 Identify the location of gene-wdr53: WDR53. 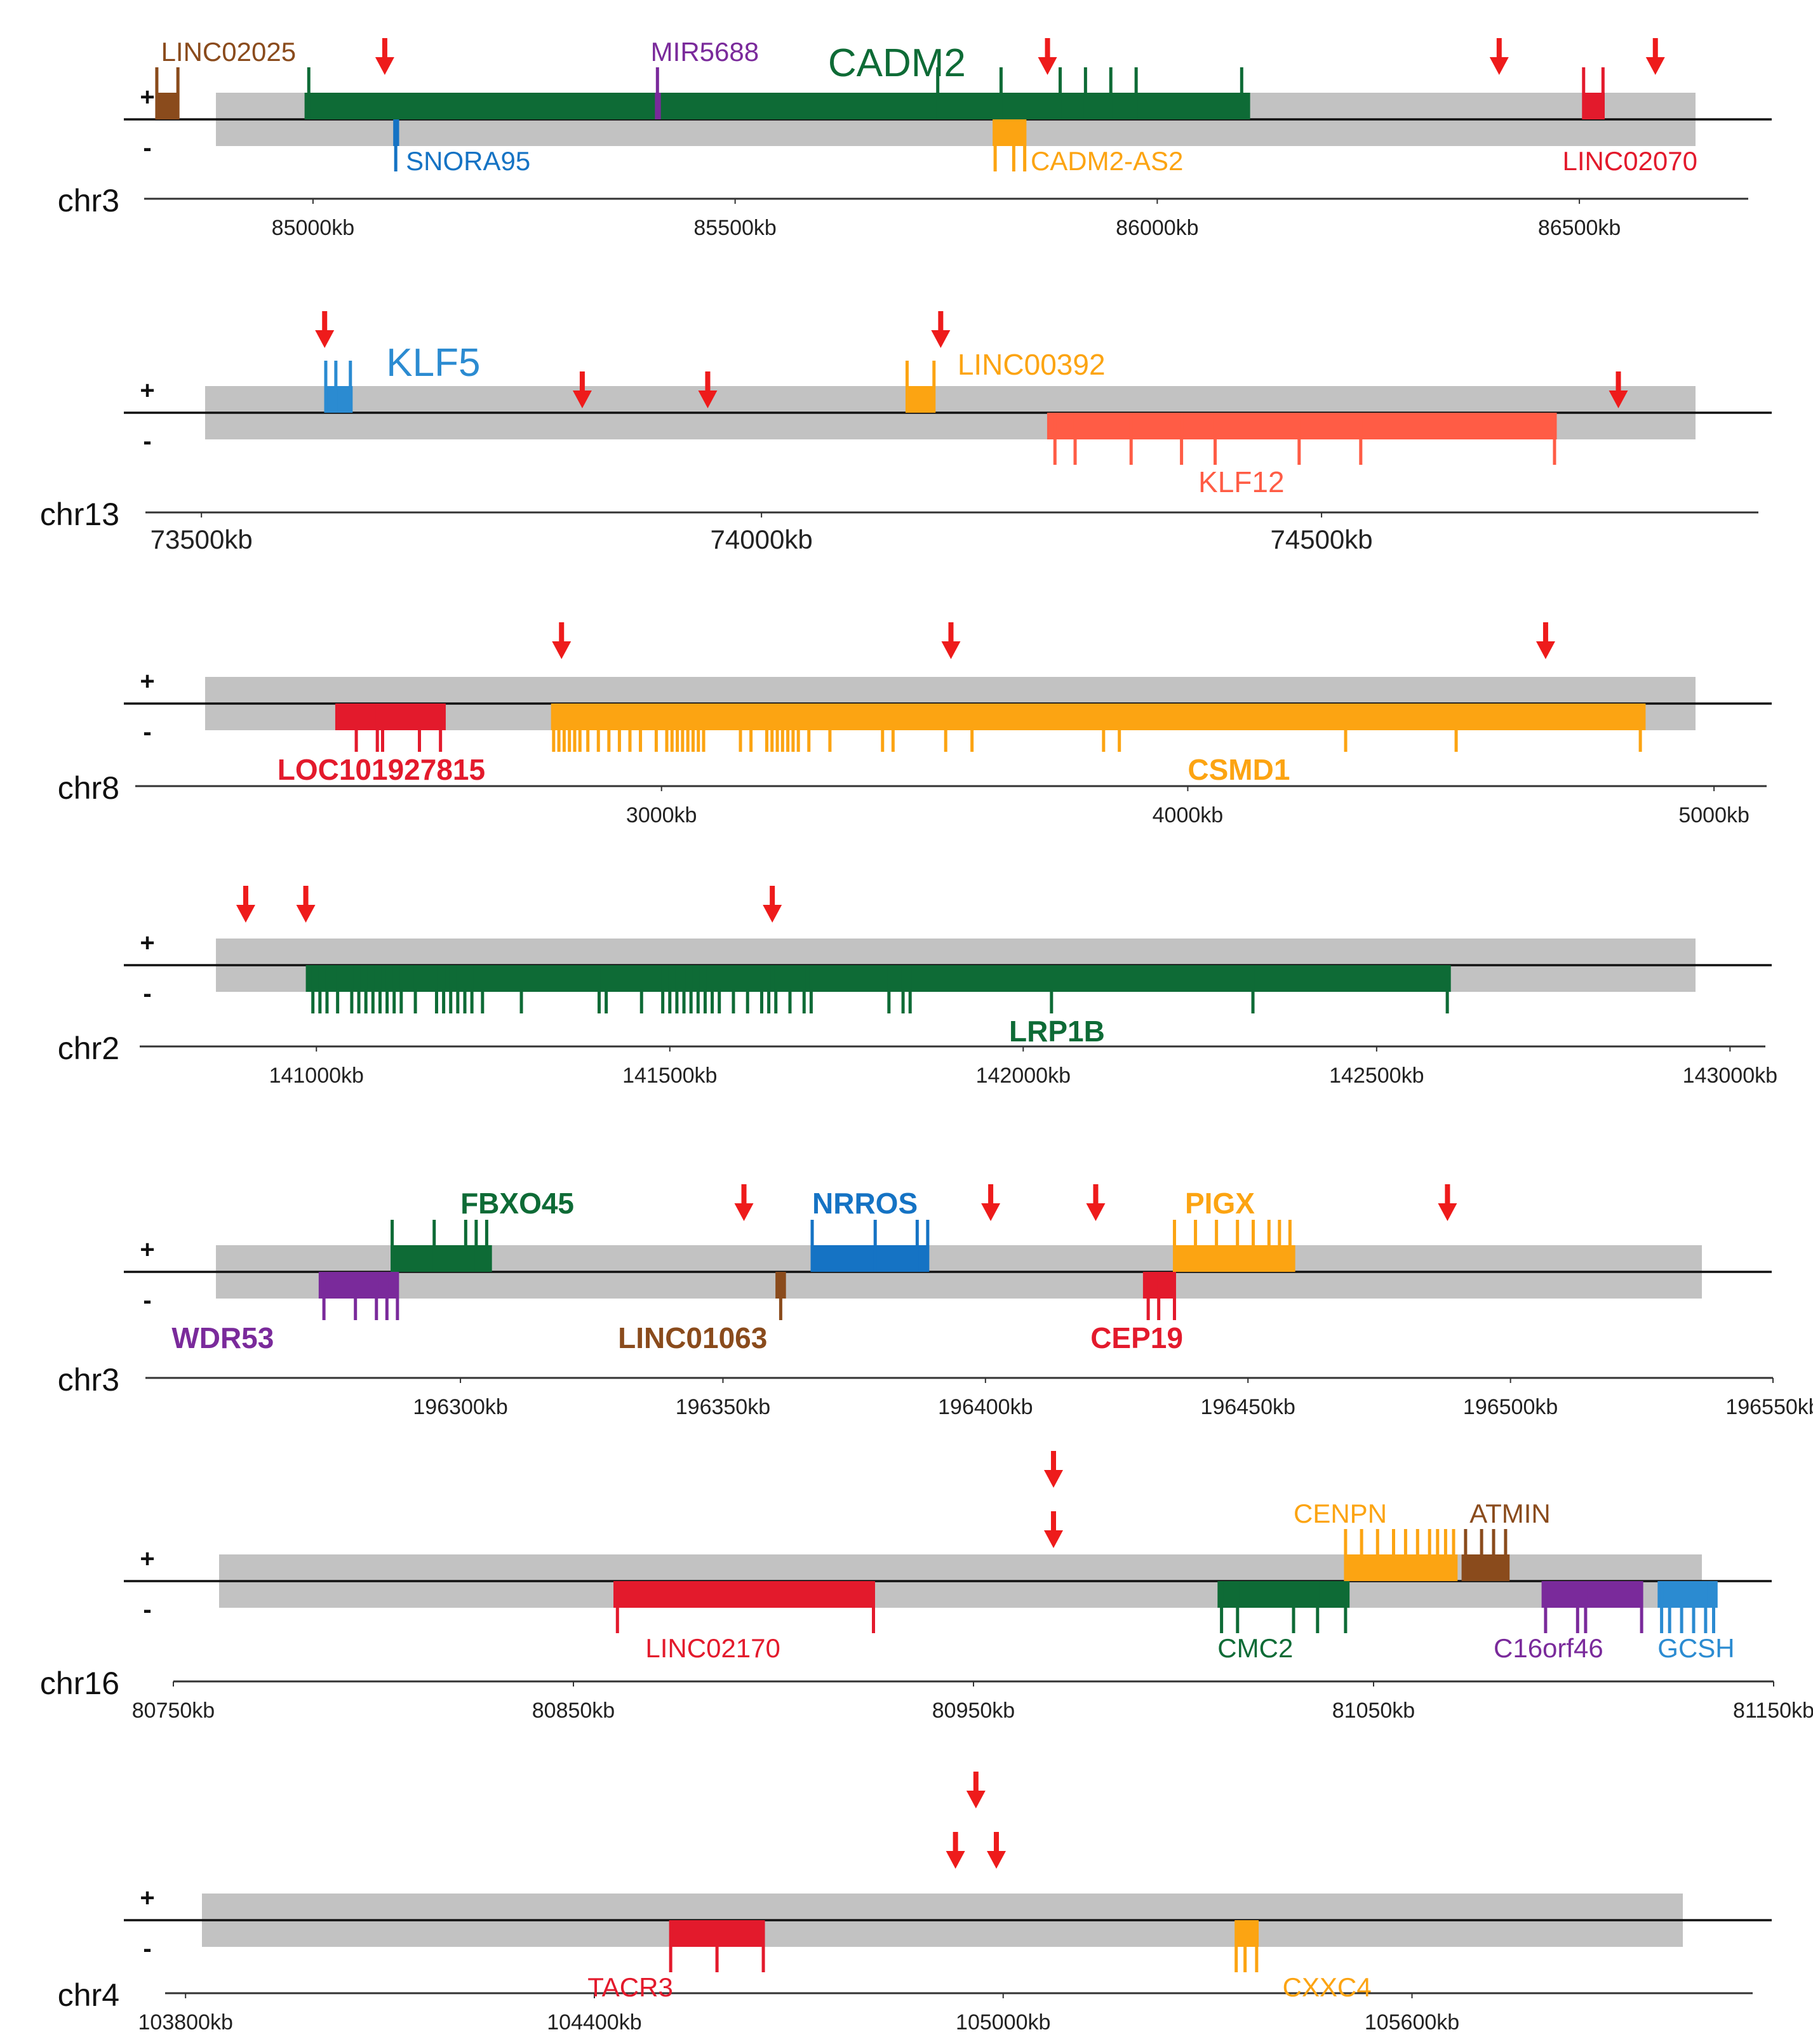
(285, 1313).